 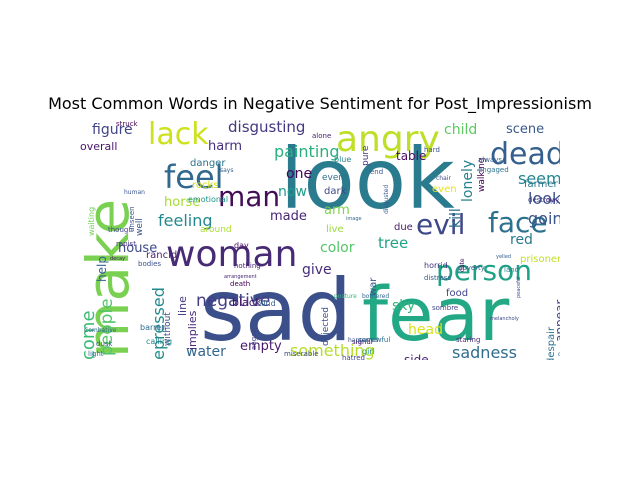 What do you see at coordinates (337, 248) in the screenshot?
I see `word-color: color` at bounding box center [337, 248].